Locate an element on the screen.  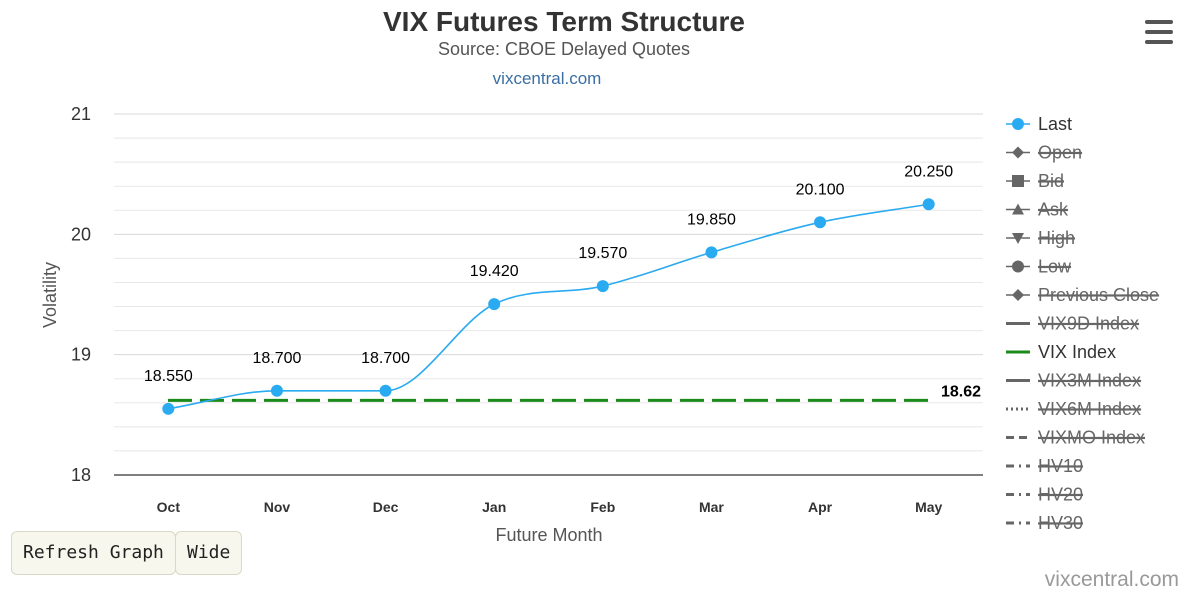
x-tick-label: Apr is located at coordinates (820, 507).